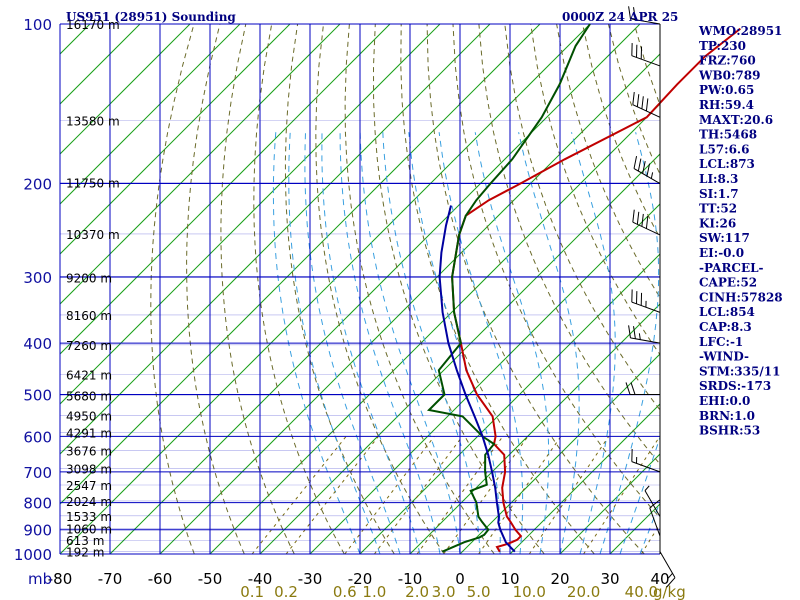 Image resolution: width=800 pixels, height=600 pixels. What do you see at coordinates (410, 579) in the screenshot?
I see `temperature-tick-label: -10` at bounding box center [410, 579].